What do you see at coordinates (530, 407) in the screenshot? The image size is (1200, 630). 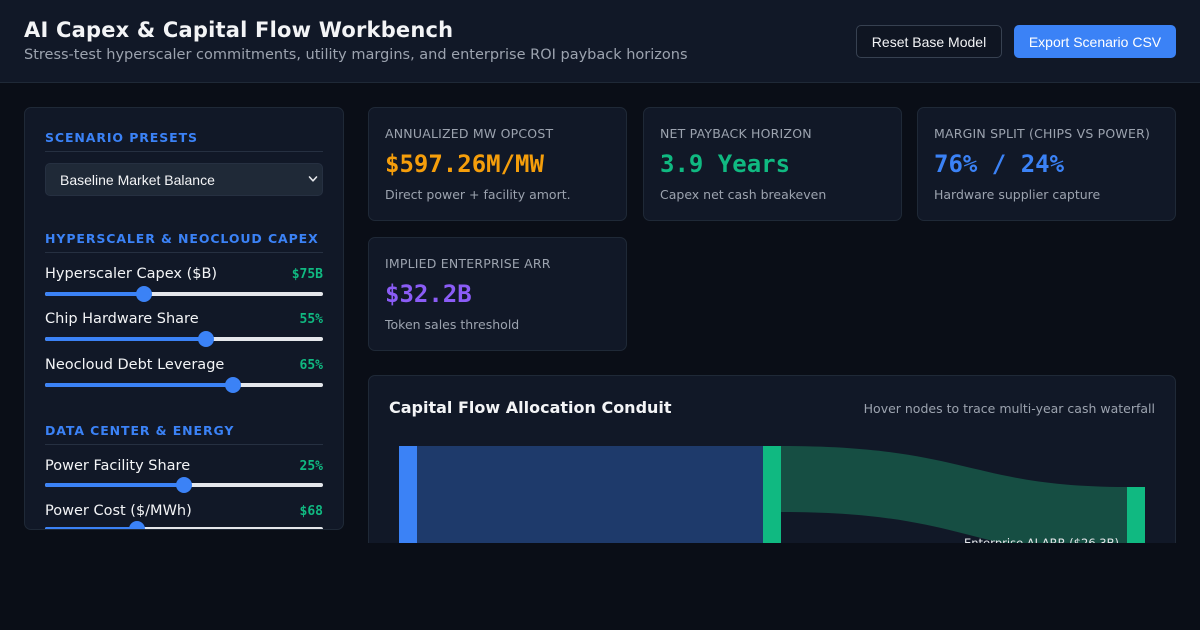 I see `capital-flow-title: Capital Flow Allocation Conduit` at bounding box center [530, 407].